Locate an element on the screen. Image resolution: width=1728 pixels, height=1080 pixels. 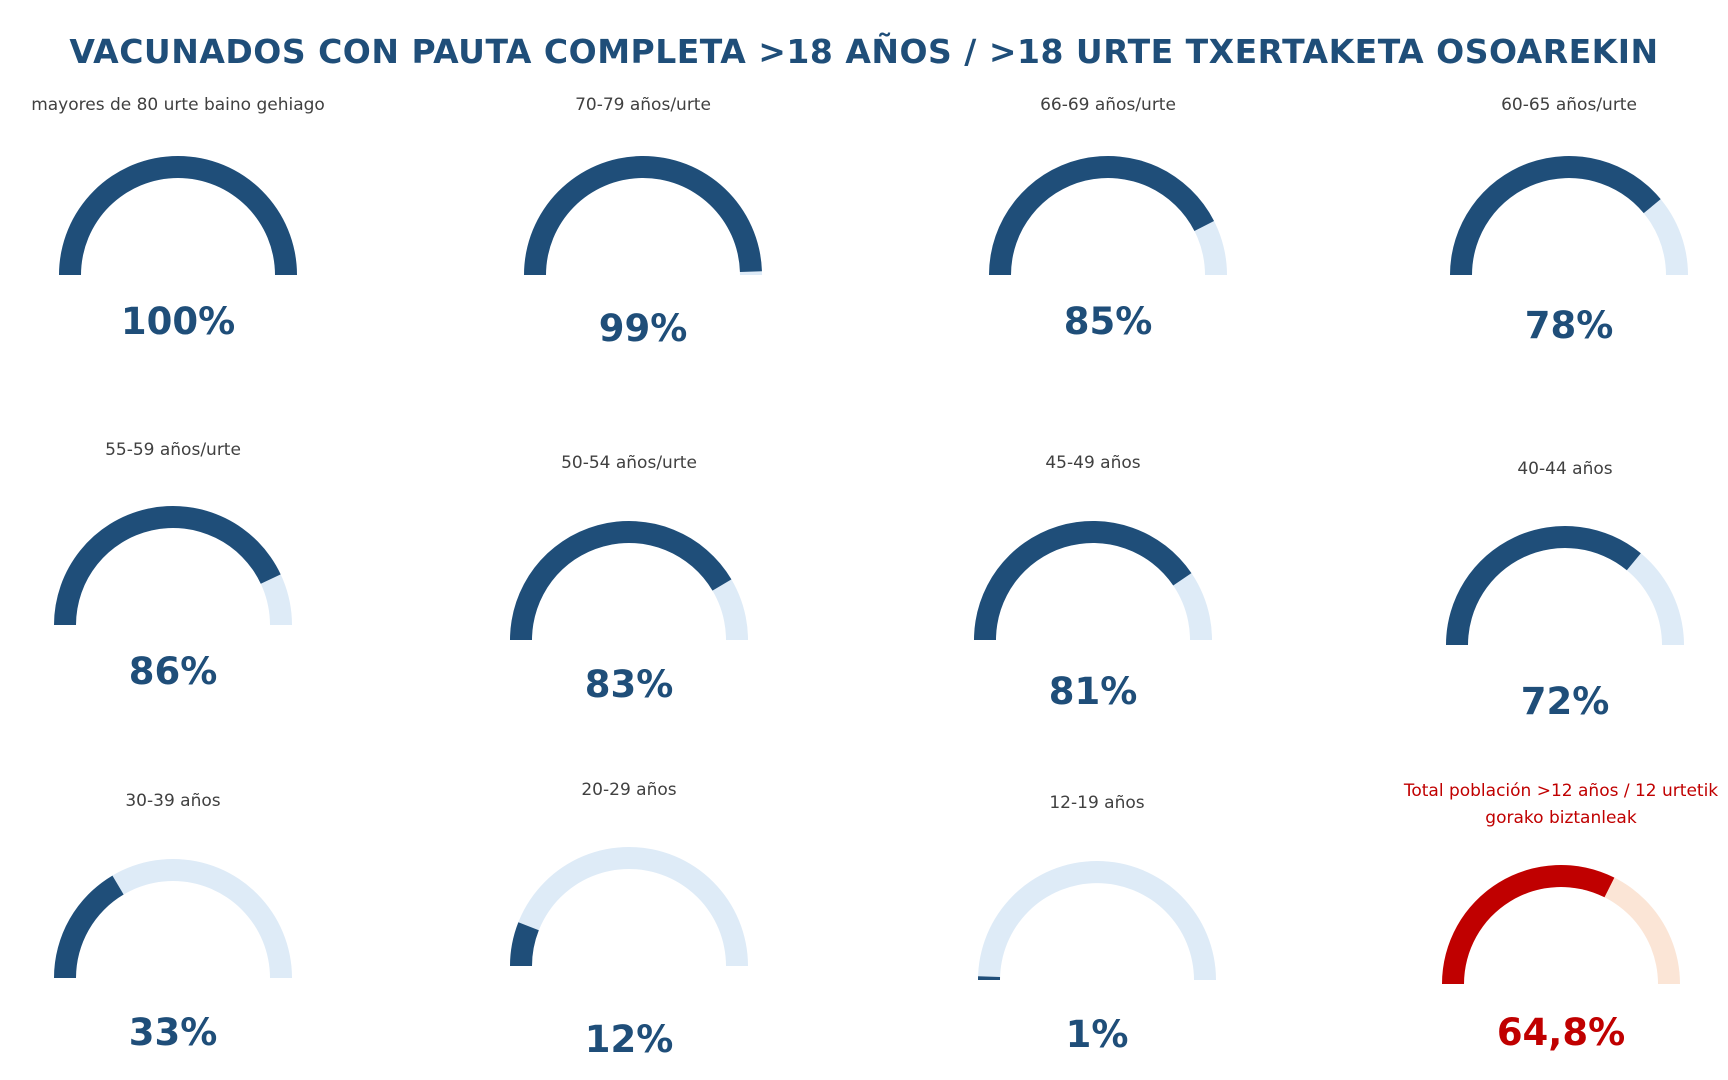
gauge-6: 50-54 años/urte 83% is located at coordinates (629, 579).